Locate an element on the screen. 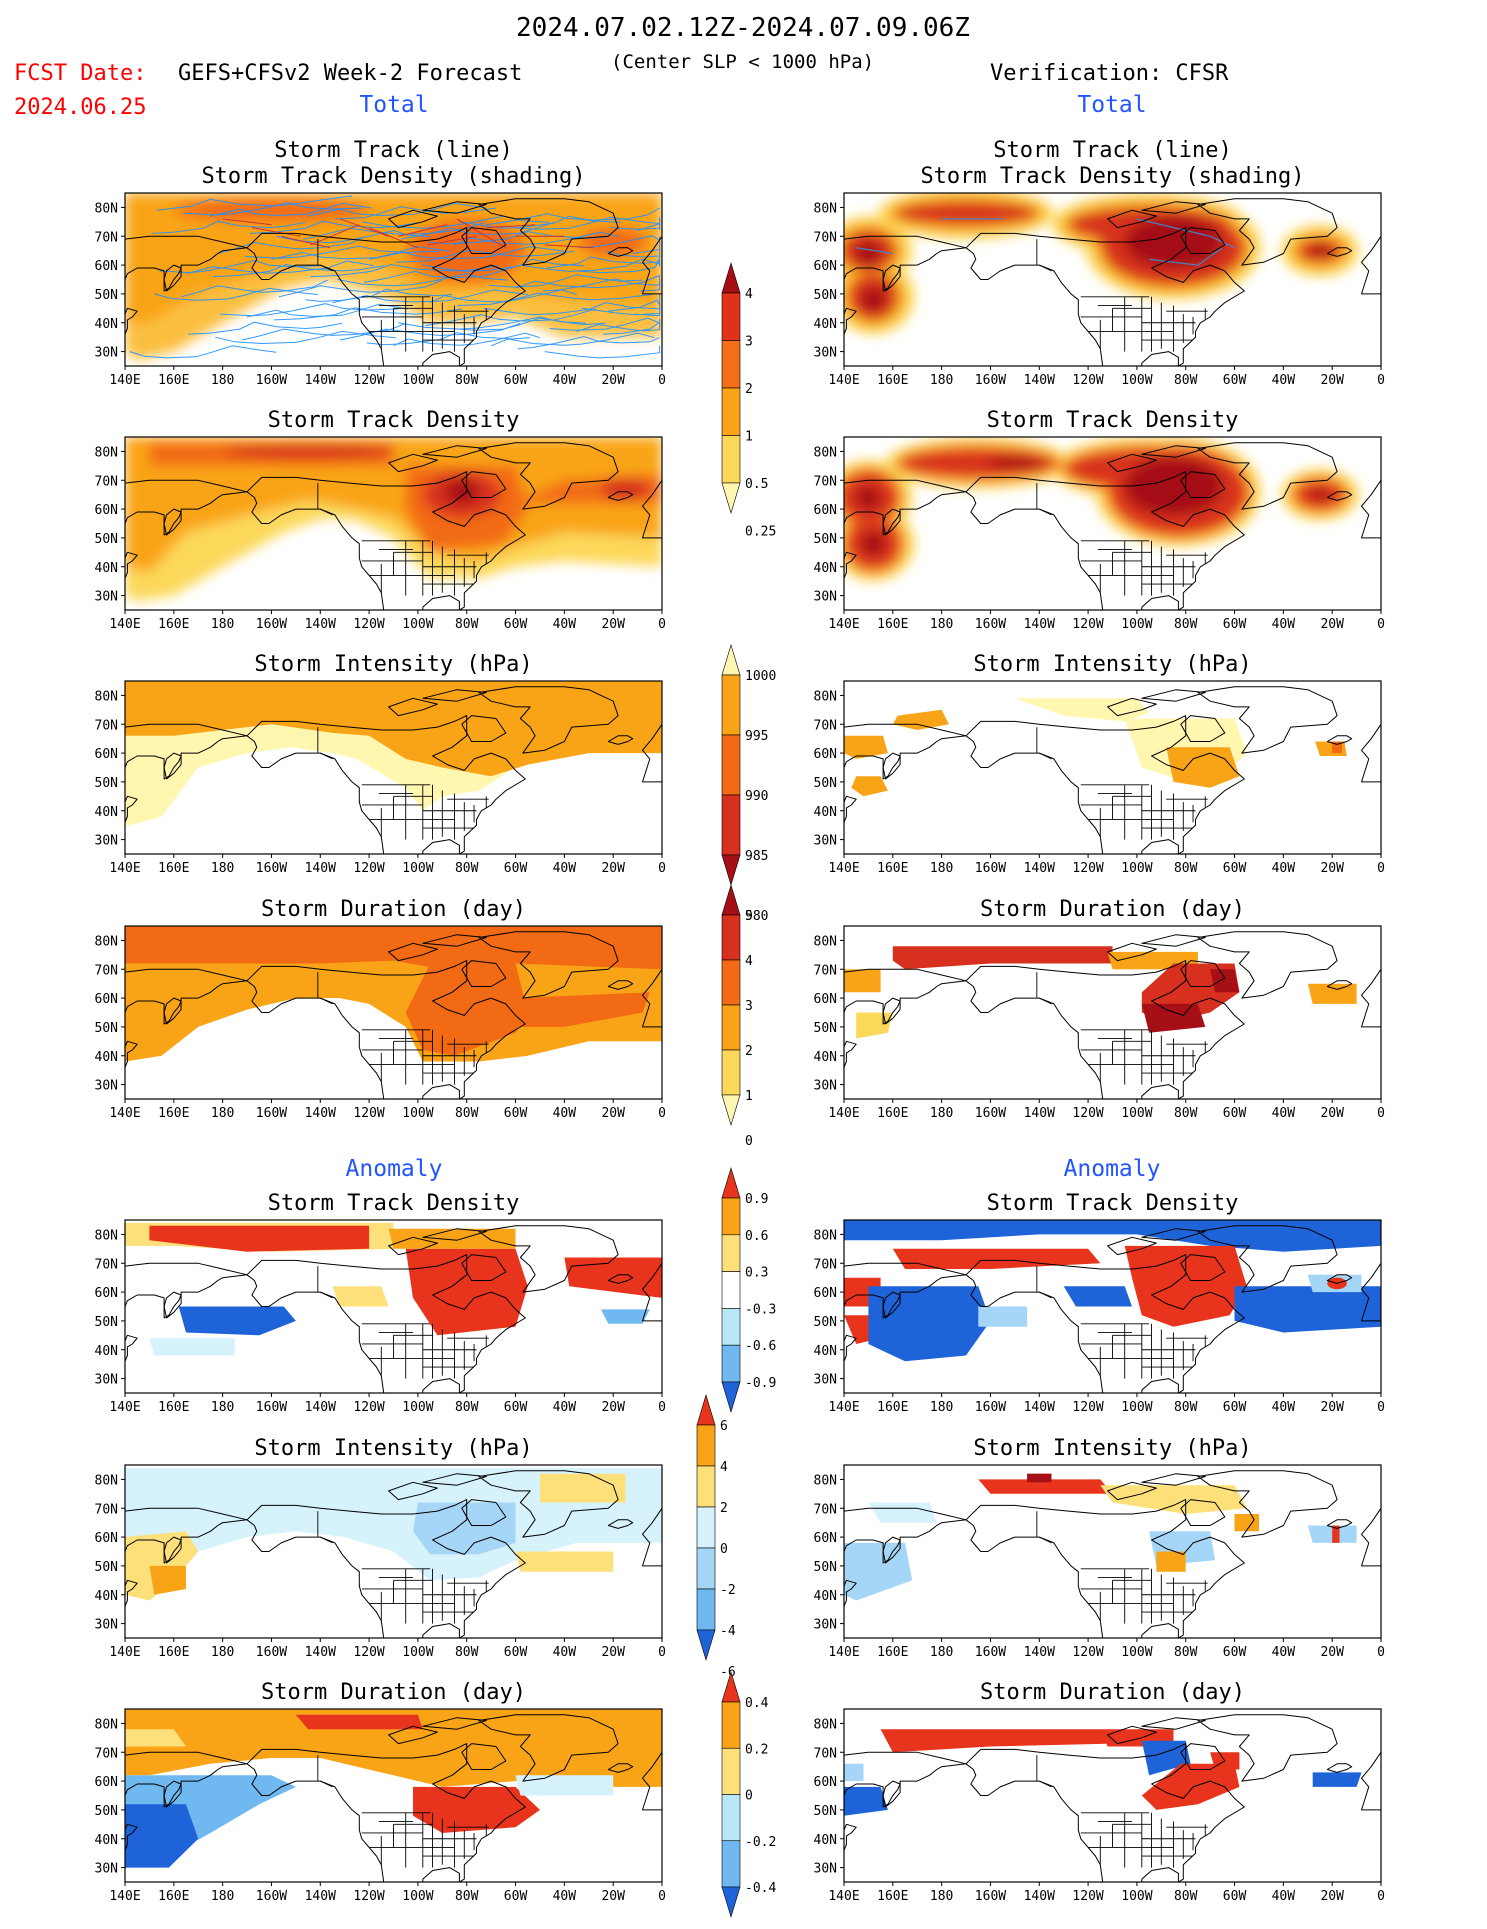 Image resolution: width=1487 pixels, height=1929 pixels. colorbar-label: 0.4 is located at coordinates (757, 1703).